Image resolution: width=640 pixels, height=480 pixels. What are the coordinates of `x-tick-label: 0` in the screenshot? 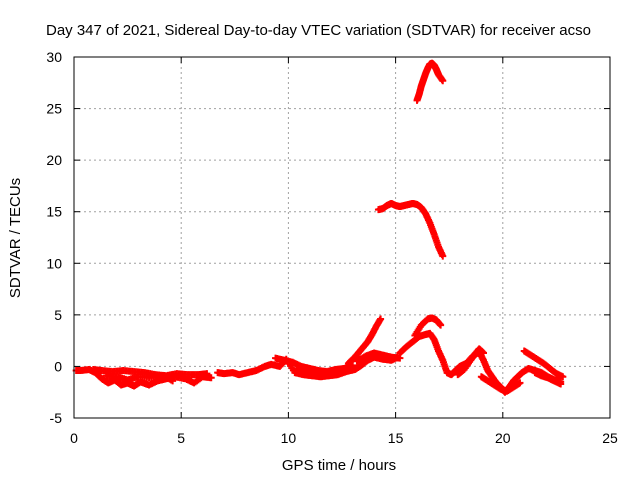 It's located at (74, 438).